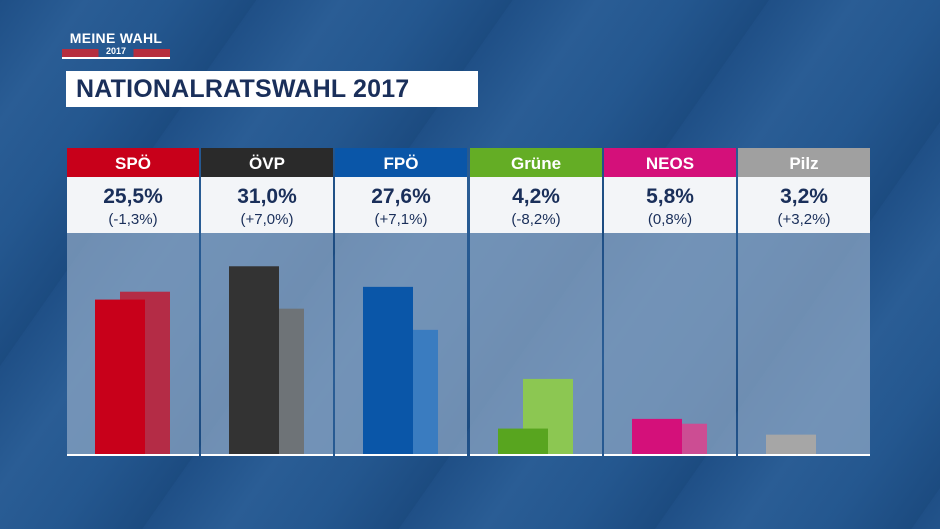  What do you see at coordinates (116, 51) in the screenshot?
I see `logo-year: 2017` at bounding box center [116, 51].